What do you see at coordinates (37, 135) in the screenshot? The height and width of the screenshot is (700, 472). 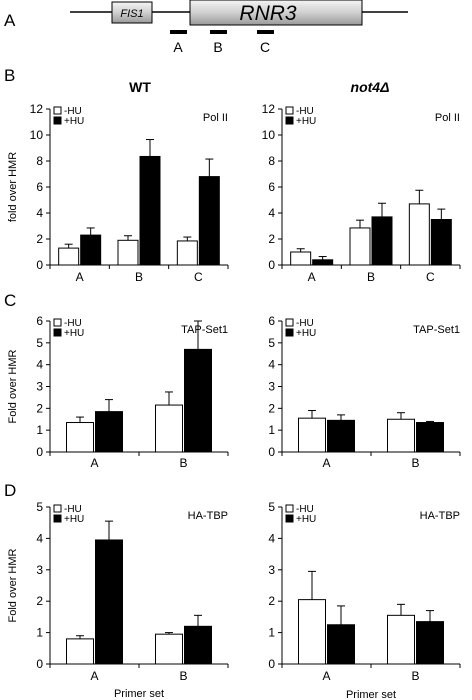 I see `y-tick-label: 10` at bounding box center [37, 135].